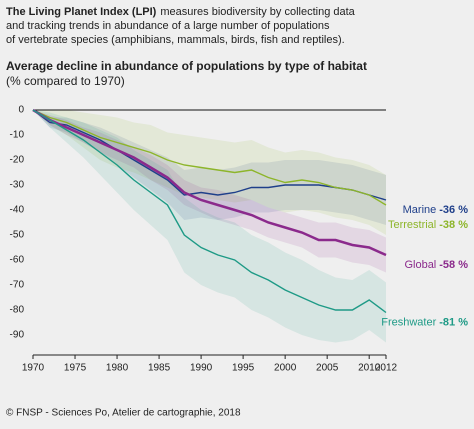 The image size is (474, 429). What do you see at coordinates (159, 368) in the screenshot?
I see `x-tick-label: 1985` at bounding box center [159, 368].